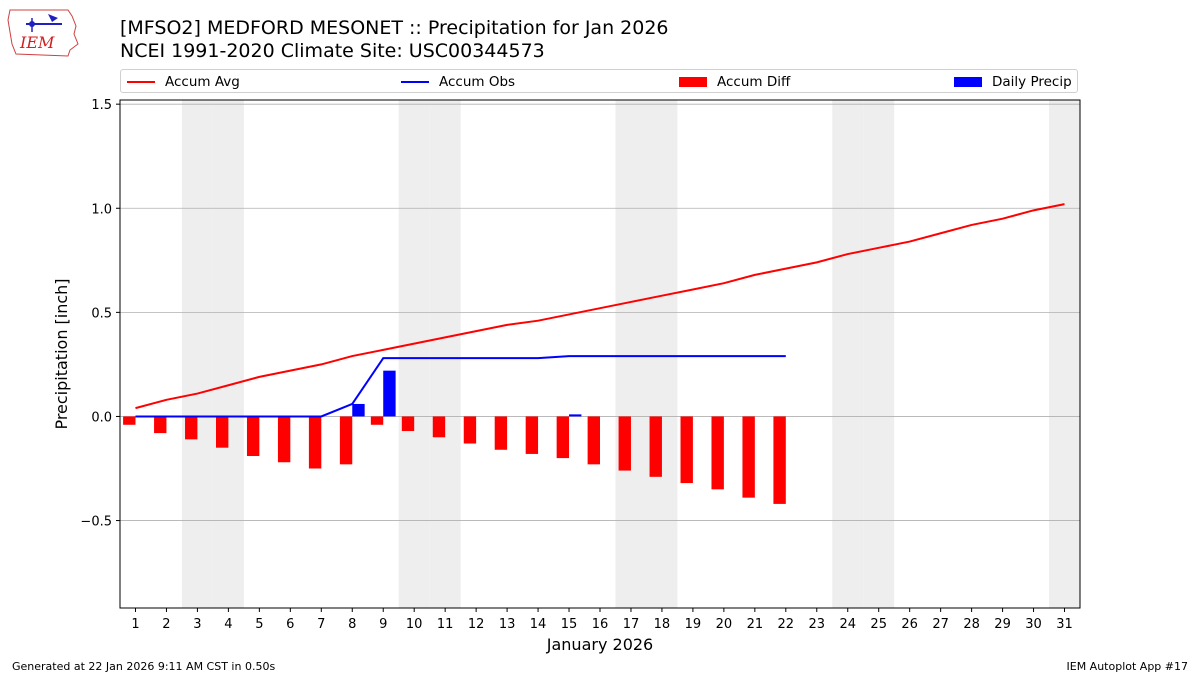  What do you see at coordinates (631, 624) in the screenshot?
I see `x-tick-label: 17` at bounding box center [631, 624].